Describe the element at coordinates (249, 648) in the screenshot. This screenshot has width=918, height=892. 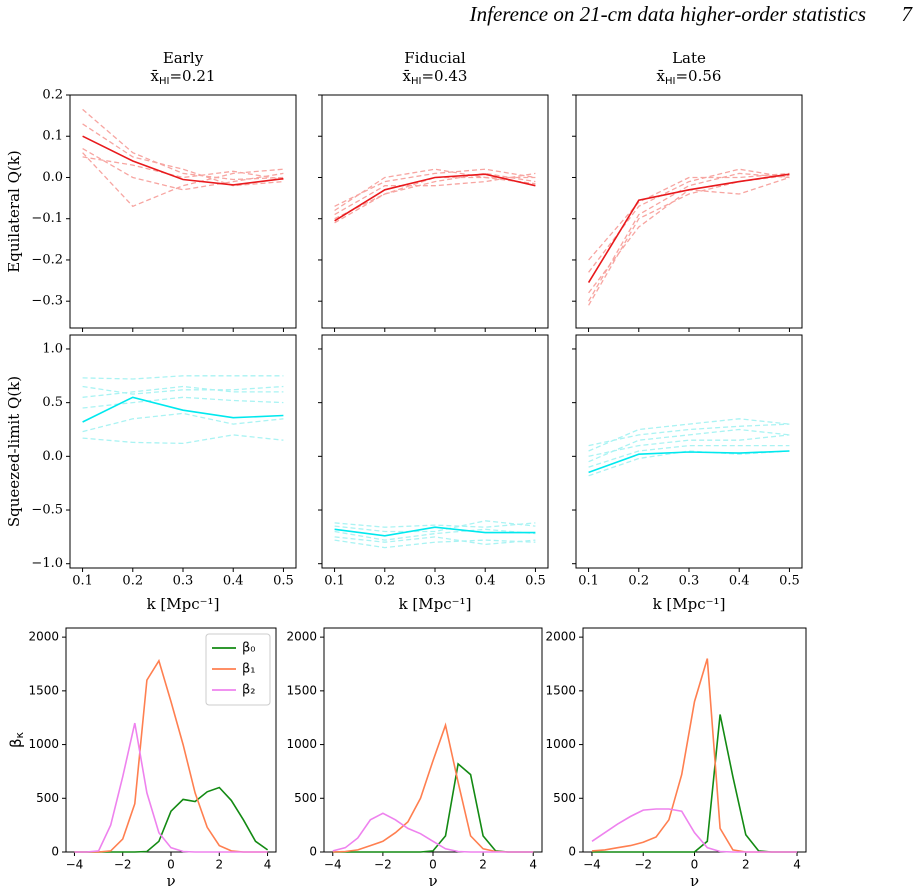
I see `legend-label: β₀` at that location.